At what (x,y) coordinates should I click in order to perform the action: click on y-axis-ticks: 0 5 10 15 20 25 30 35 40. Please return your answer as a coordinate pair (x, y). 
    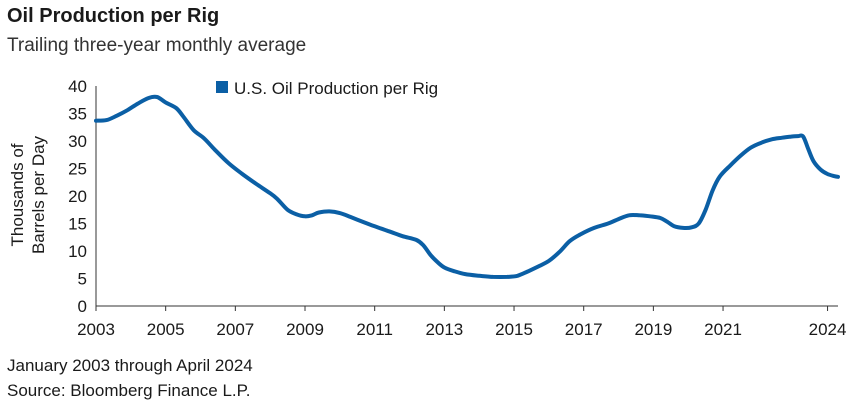
    Looking at the image, I should click on (77, 196).